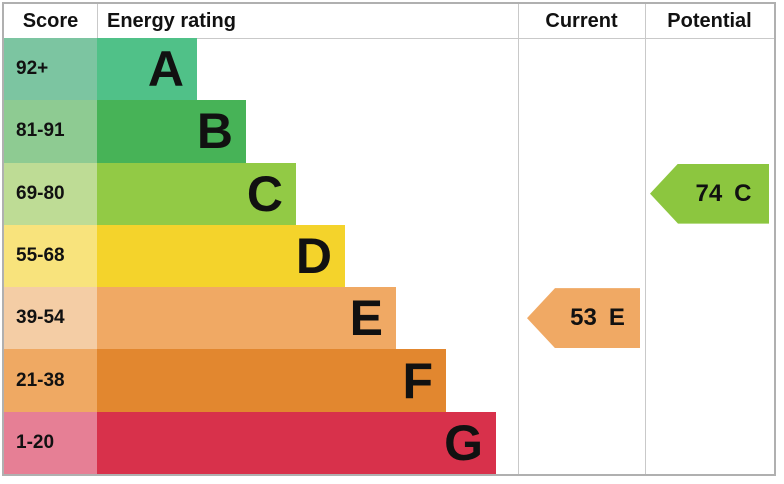 This screenshot has width=784, height=484. I want to click on band-letter: B, so click(214, 131).